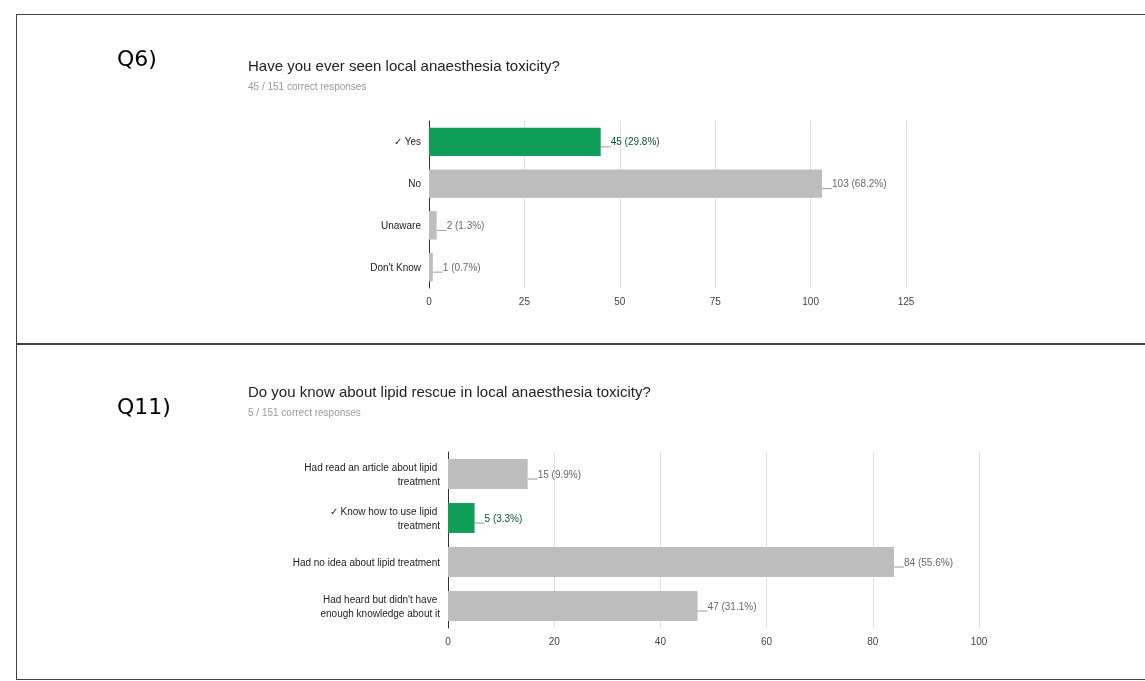  Describe the element at coordinates (859, 184) in the screenshot. I see `data-label: 103 (68.2%)` at that location.